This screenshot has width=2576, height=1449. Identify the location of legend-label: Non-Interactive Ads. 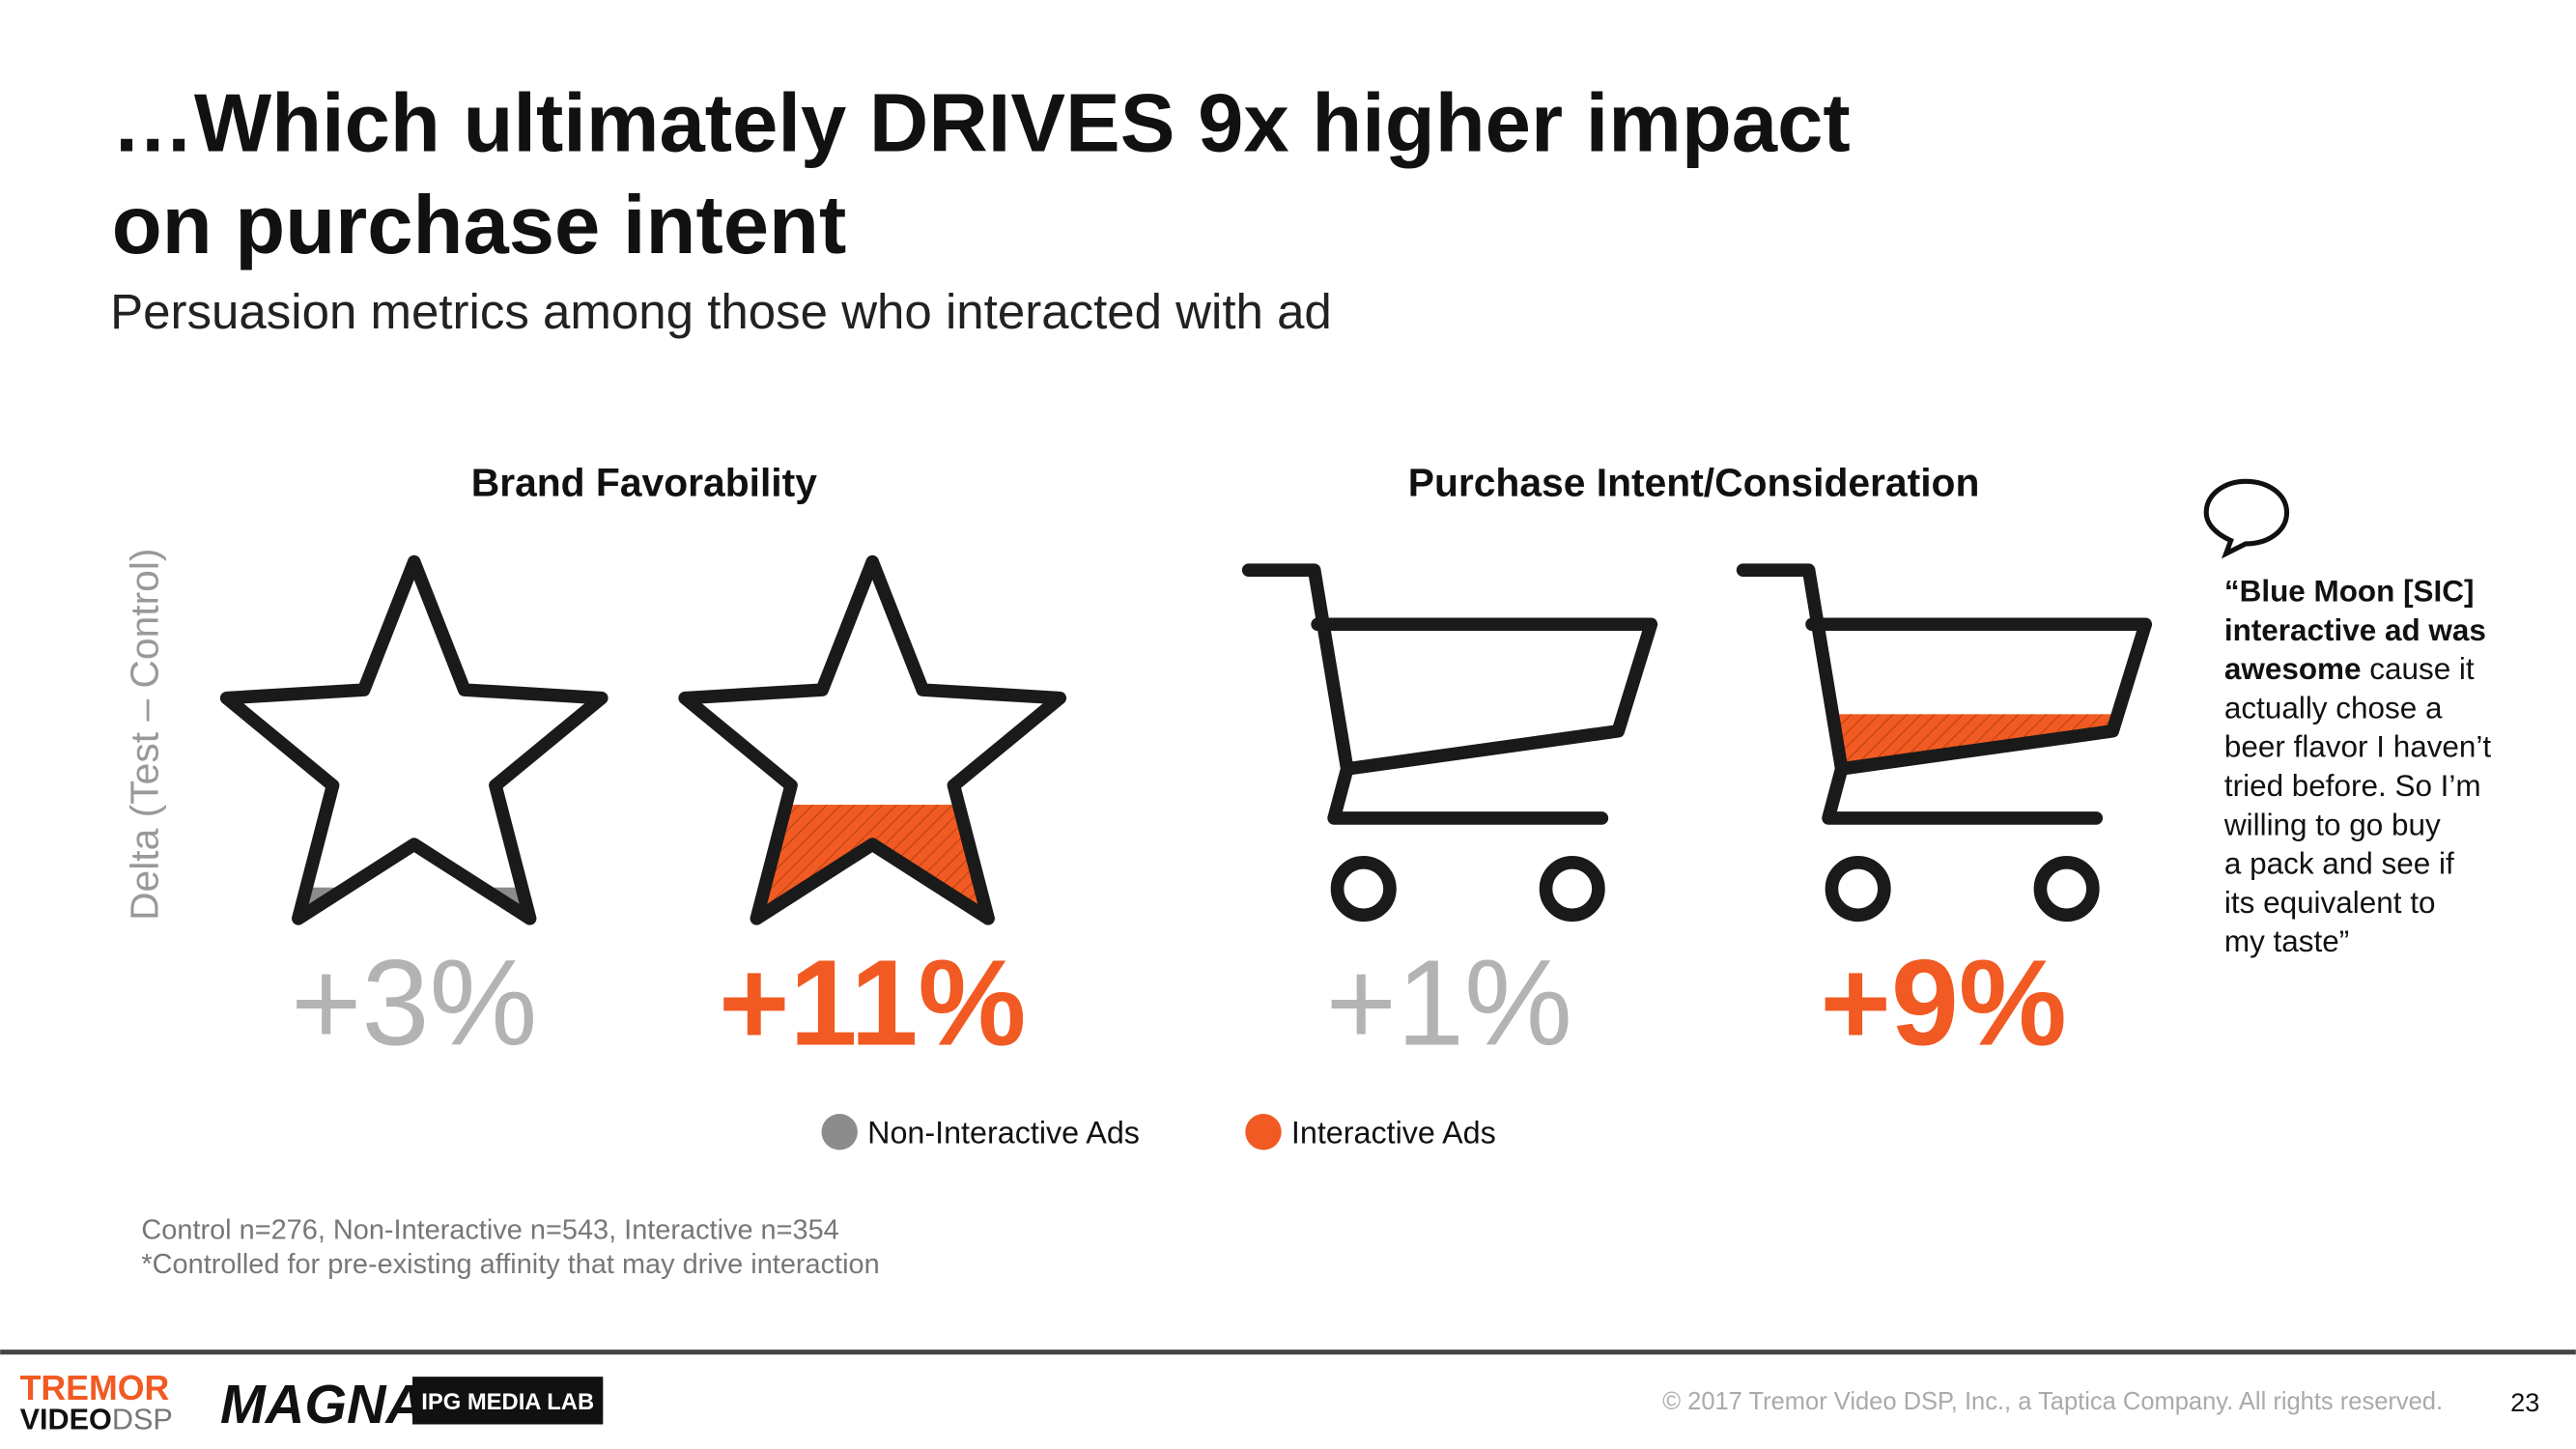
(1003, 1133).